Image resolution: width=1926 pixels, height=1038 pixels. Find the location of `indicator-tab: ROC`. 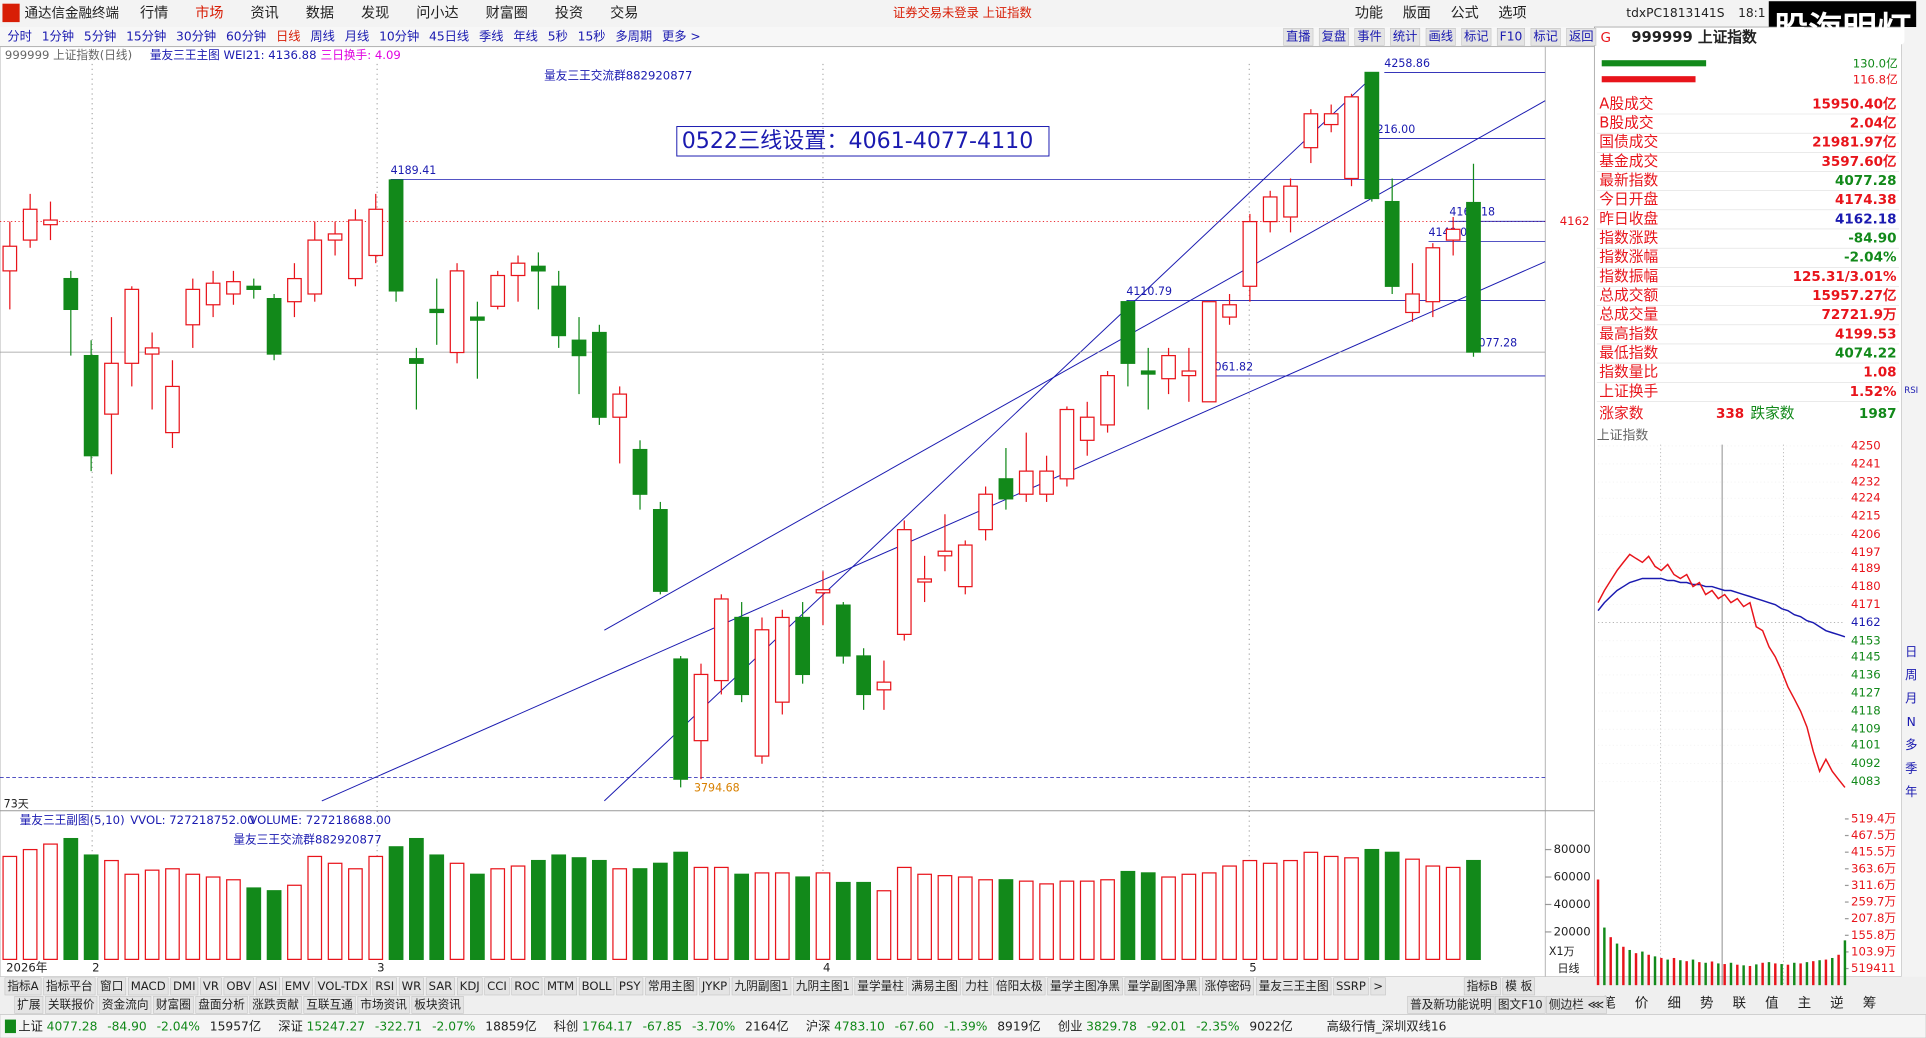

indicator-tab: ROC is located at coordinates (526, 986).